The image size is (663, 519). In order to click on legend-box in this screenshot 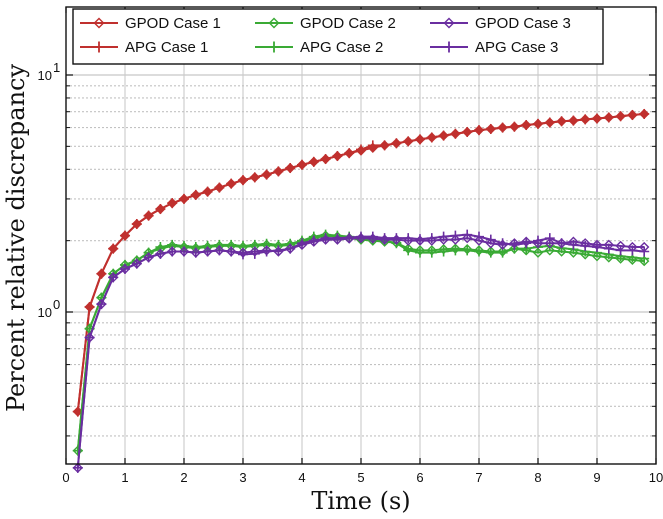, I will do `click(338, 36)`.